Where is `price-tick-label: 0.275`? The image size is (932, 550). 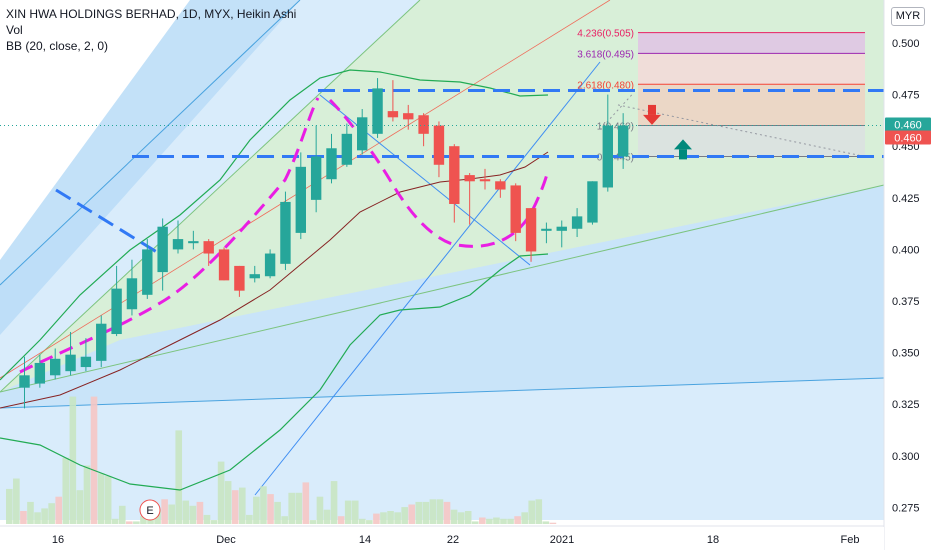
price-tick-label: 0.275 is located at coordinates (906, 508).